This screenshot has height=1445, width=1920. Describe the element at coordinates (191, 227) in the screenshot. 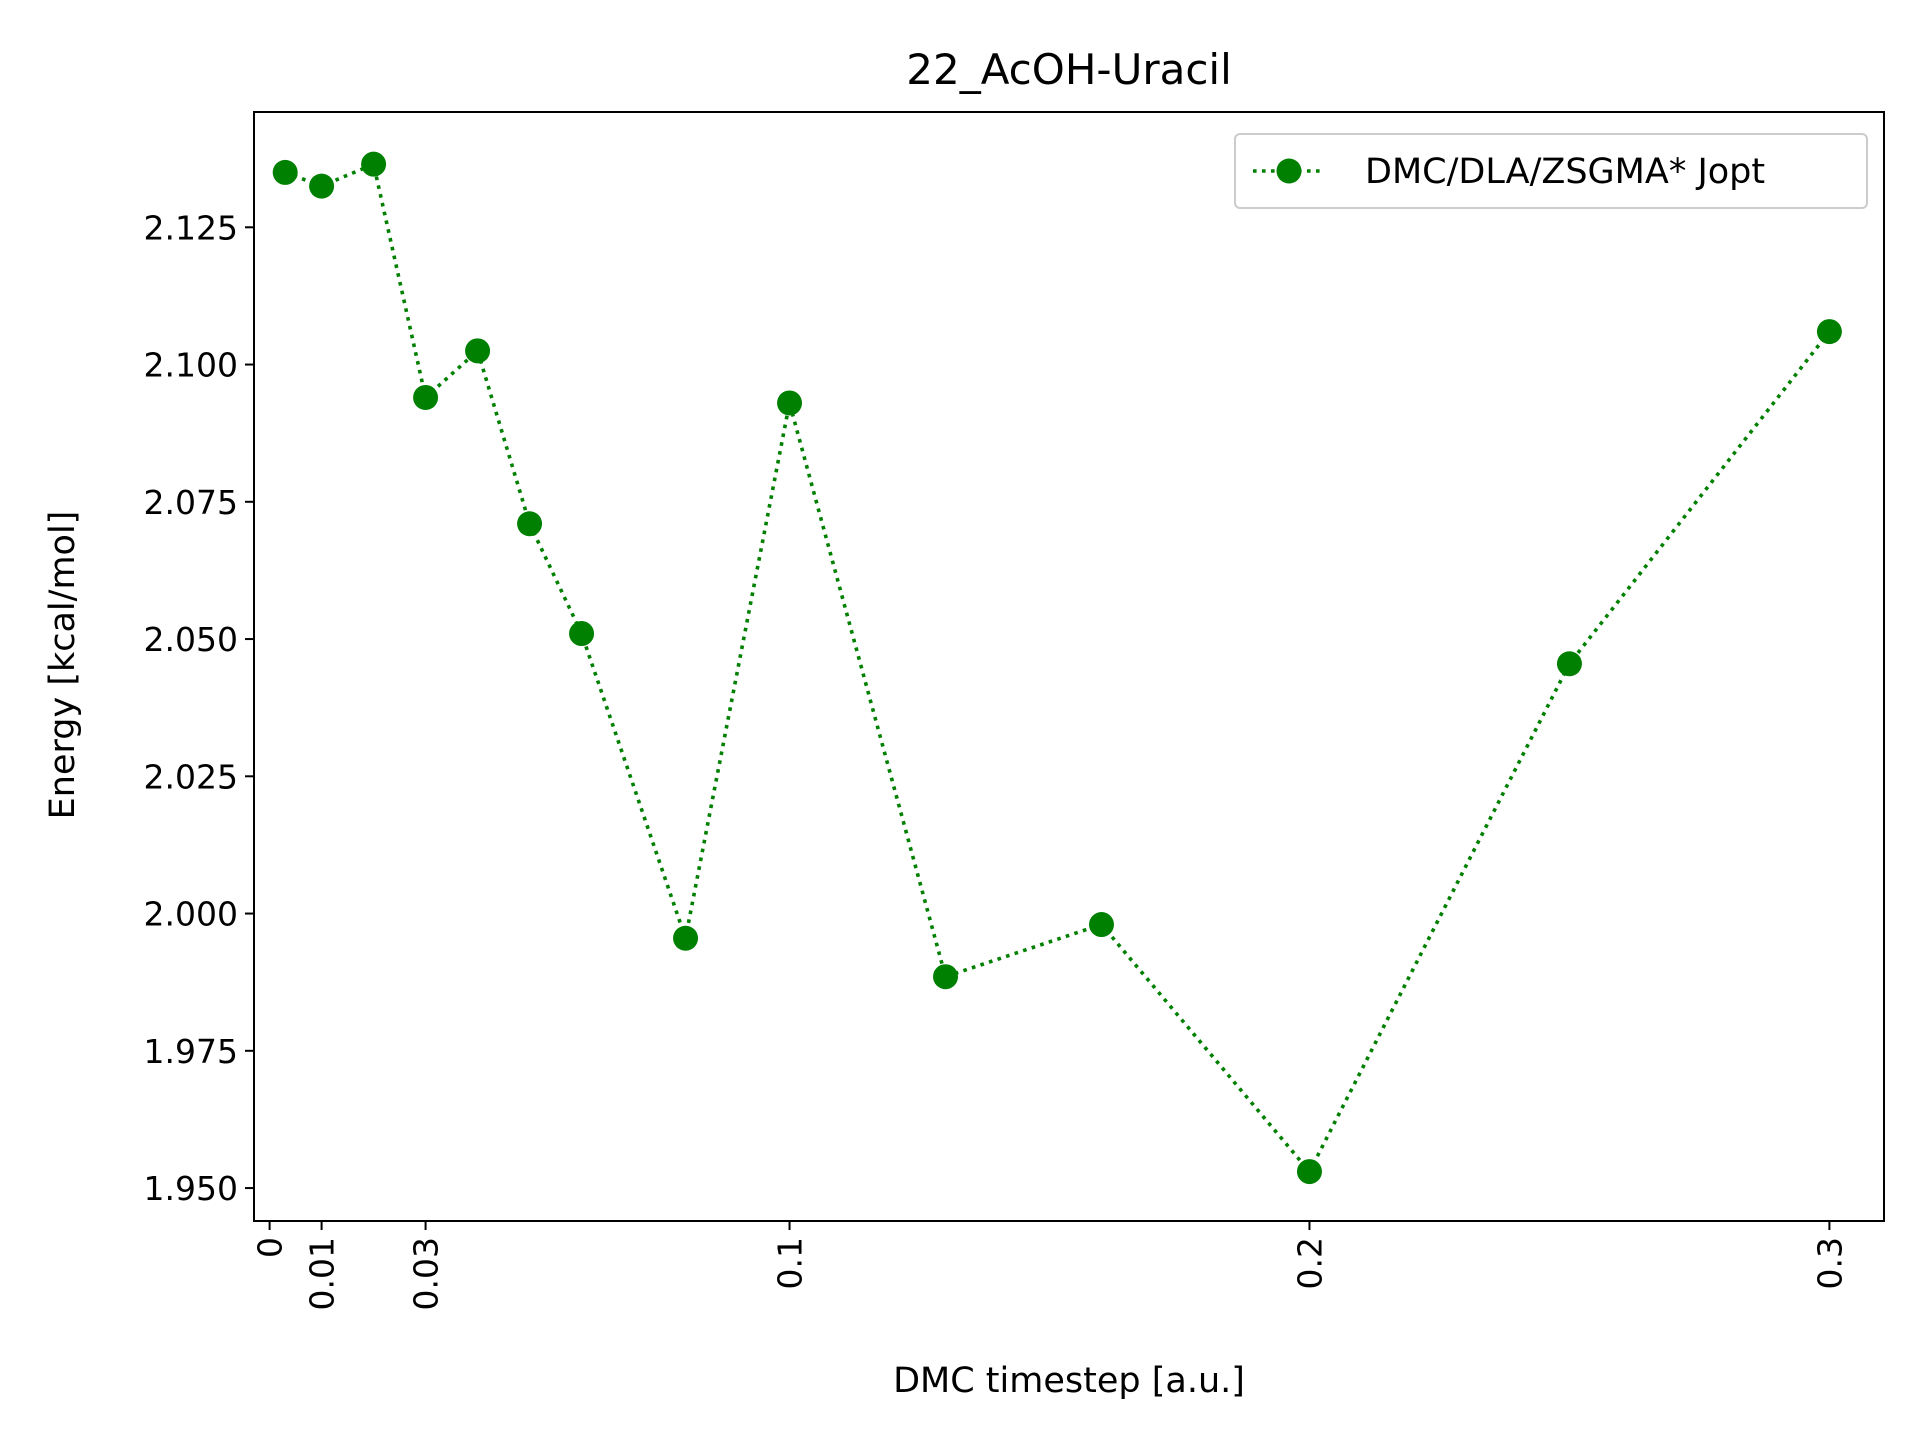

I see `y-tick-label: 2.125` at that location.